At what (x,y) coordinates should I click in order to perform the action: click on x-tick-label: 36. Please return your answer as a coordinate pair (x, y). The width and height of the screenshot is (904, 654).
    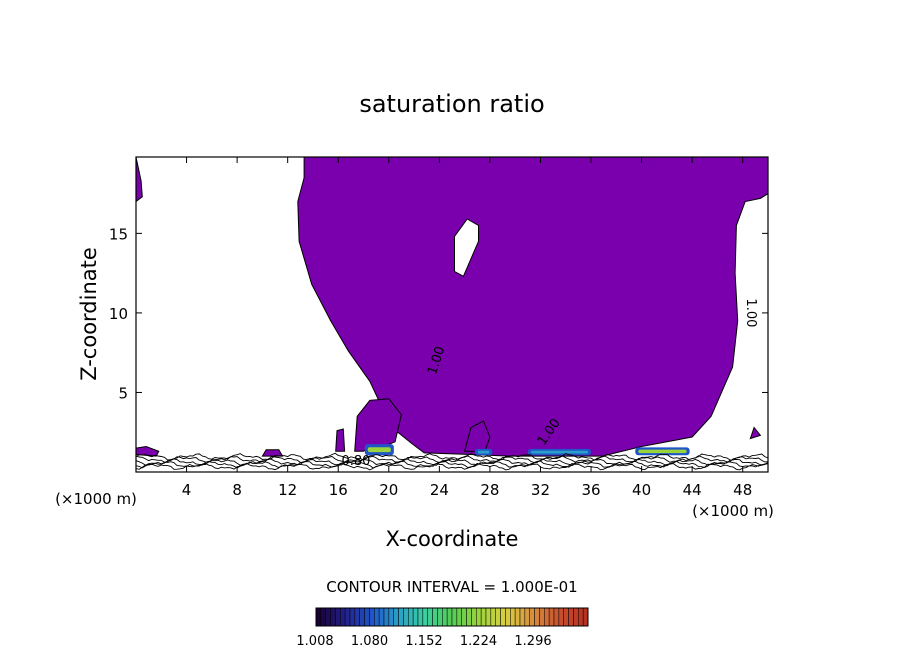
    Looking at the image, I should click on (590, 490).